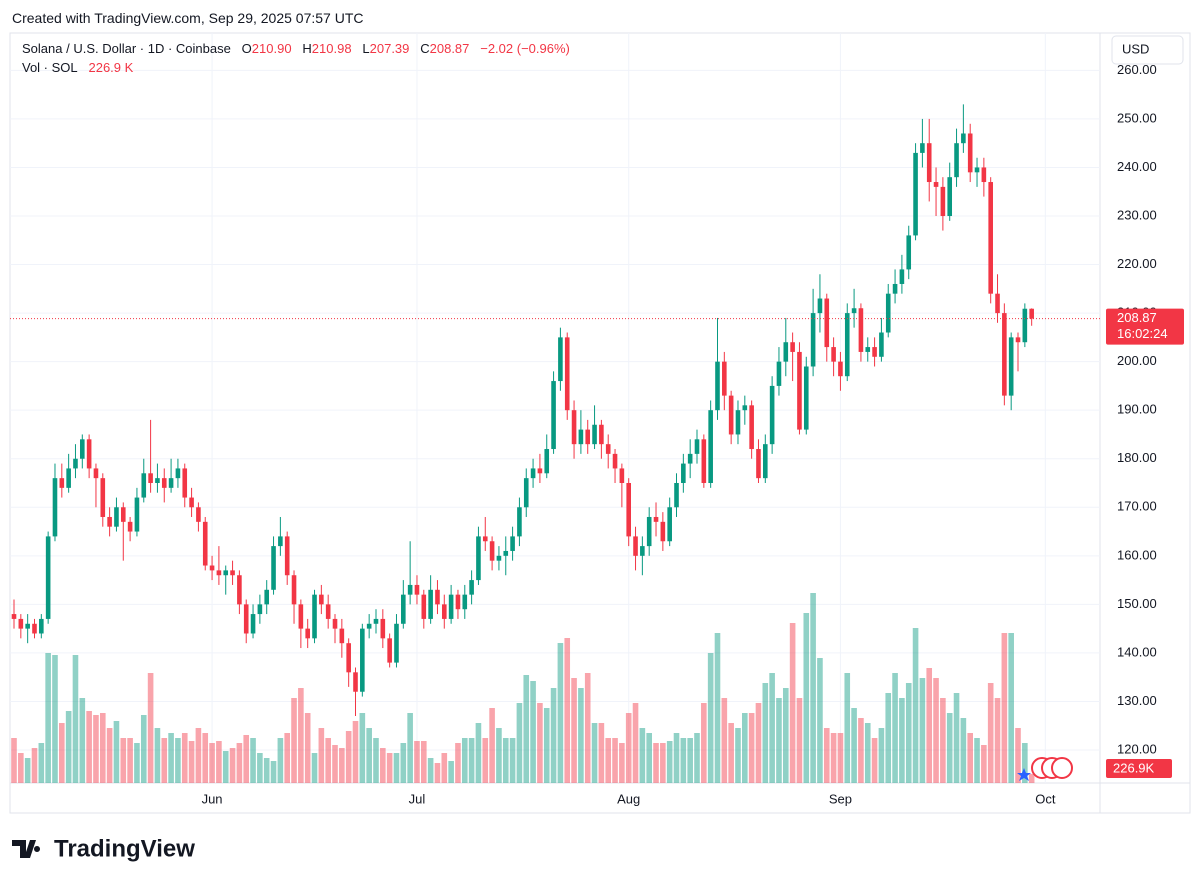 This screenshot has width=1200, height=883. What do you see at coordinates (1137, 69) in the screenshot?
I see `y-tick-label: 260.00` at bounding box center [1137, 69].